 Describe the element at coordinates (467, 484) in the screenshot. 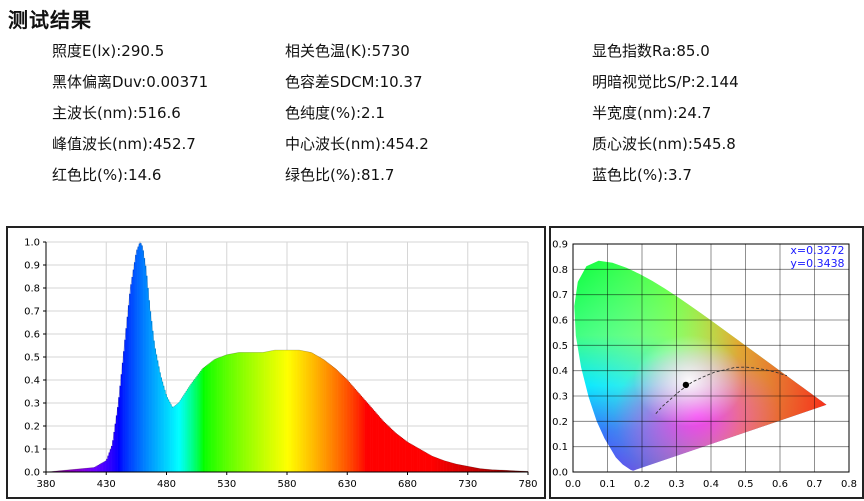

I see `x-tick-label: 730` at that location.